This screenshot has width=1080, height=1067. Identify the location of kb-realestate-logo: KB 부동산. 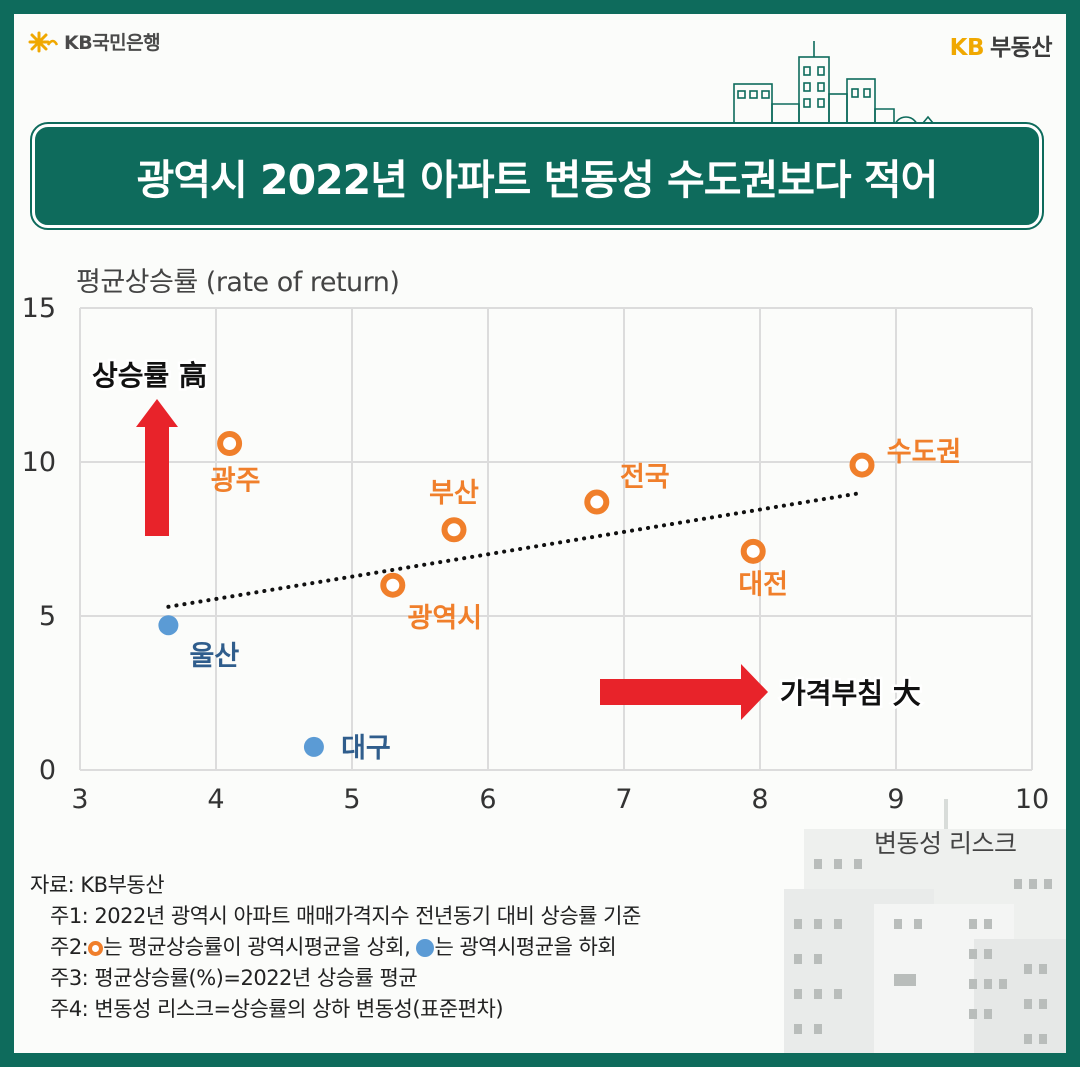
(1001, 45).